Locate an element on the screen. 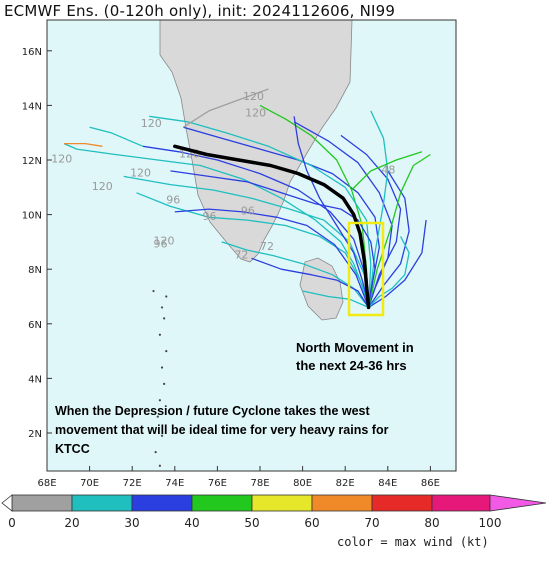  colorbar-tick-label: 40 is located at coordinates (191, 523).